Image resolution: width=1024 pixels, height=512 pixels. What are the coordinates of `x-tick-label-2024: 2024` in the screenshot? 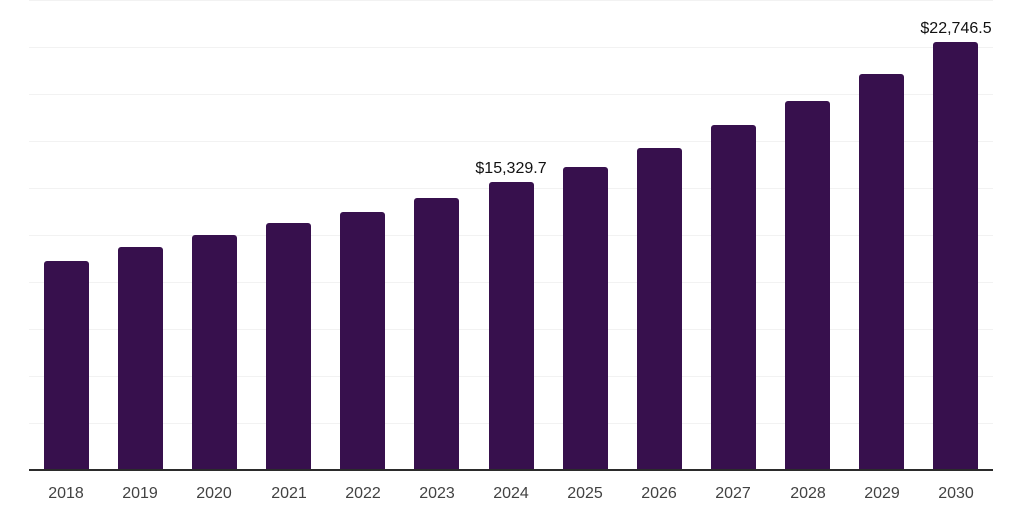 It's located at (511, 493).